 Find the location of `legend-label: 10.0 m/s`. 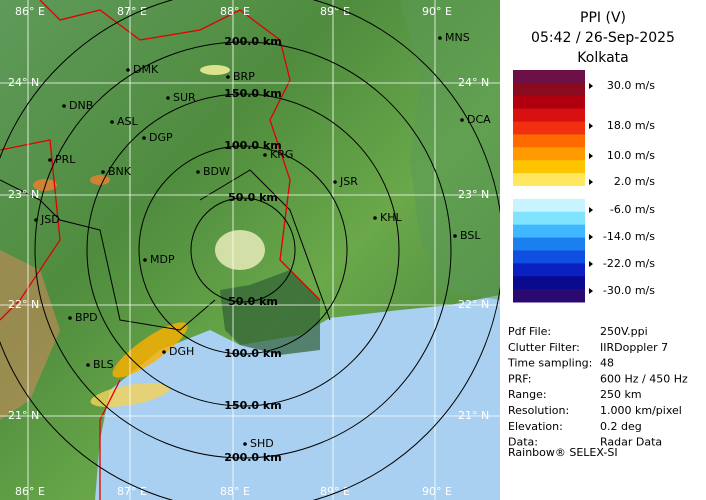

legend-label: 10.0 m/s is located at coordinates (631, 155).